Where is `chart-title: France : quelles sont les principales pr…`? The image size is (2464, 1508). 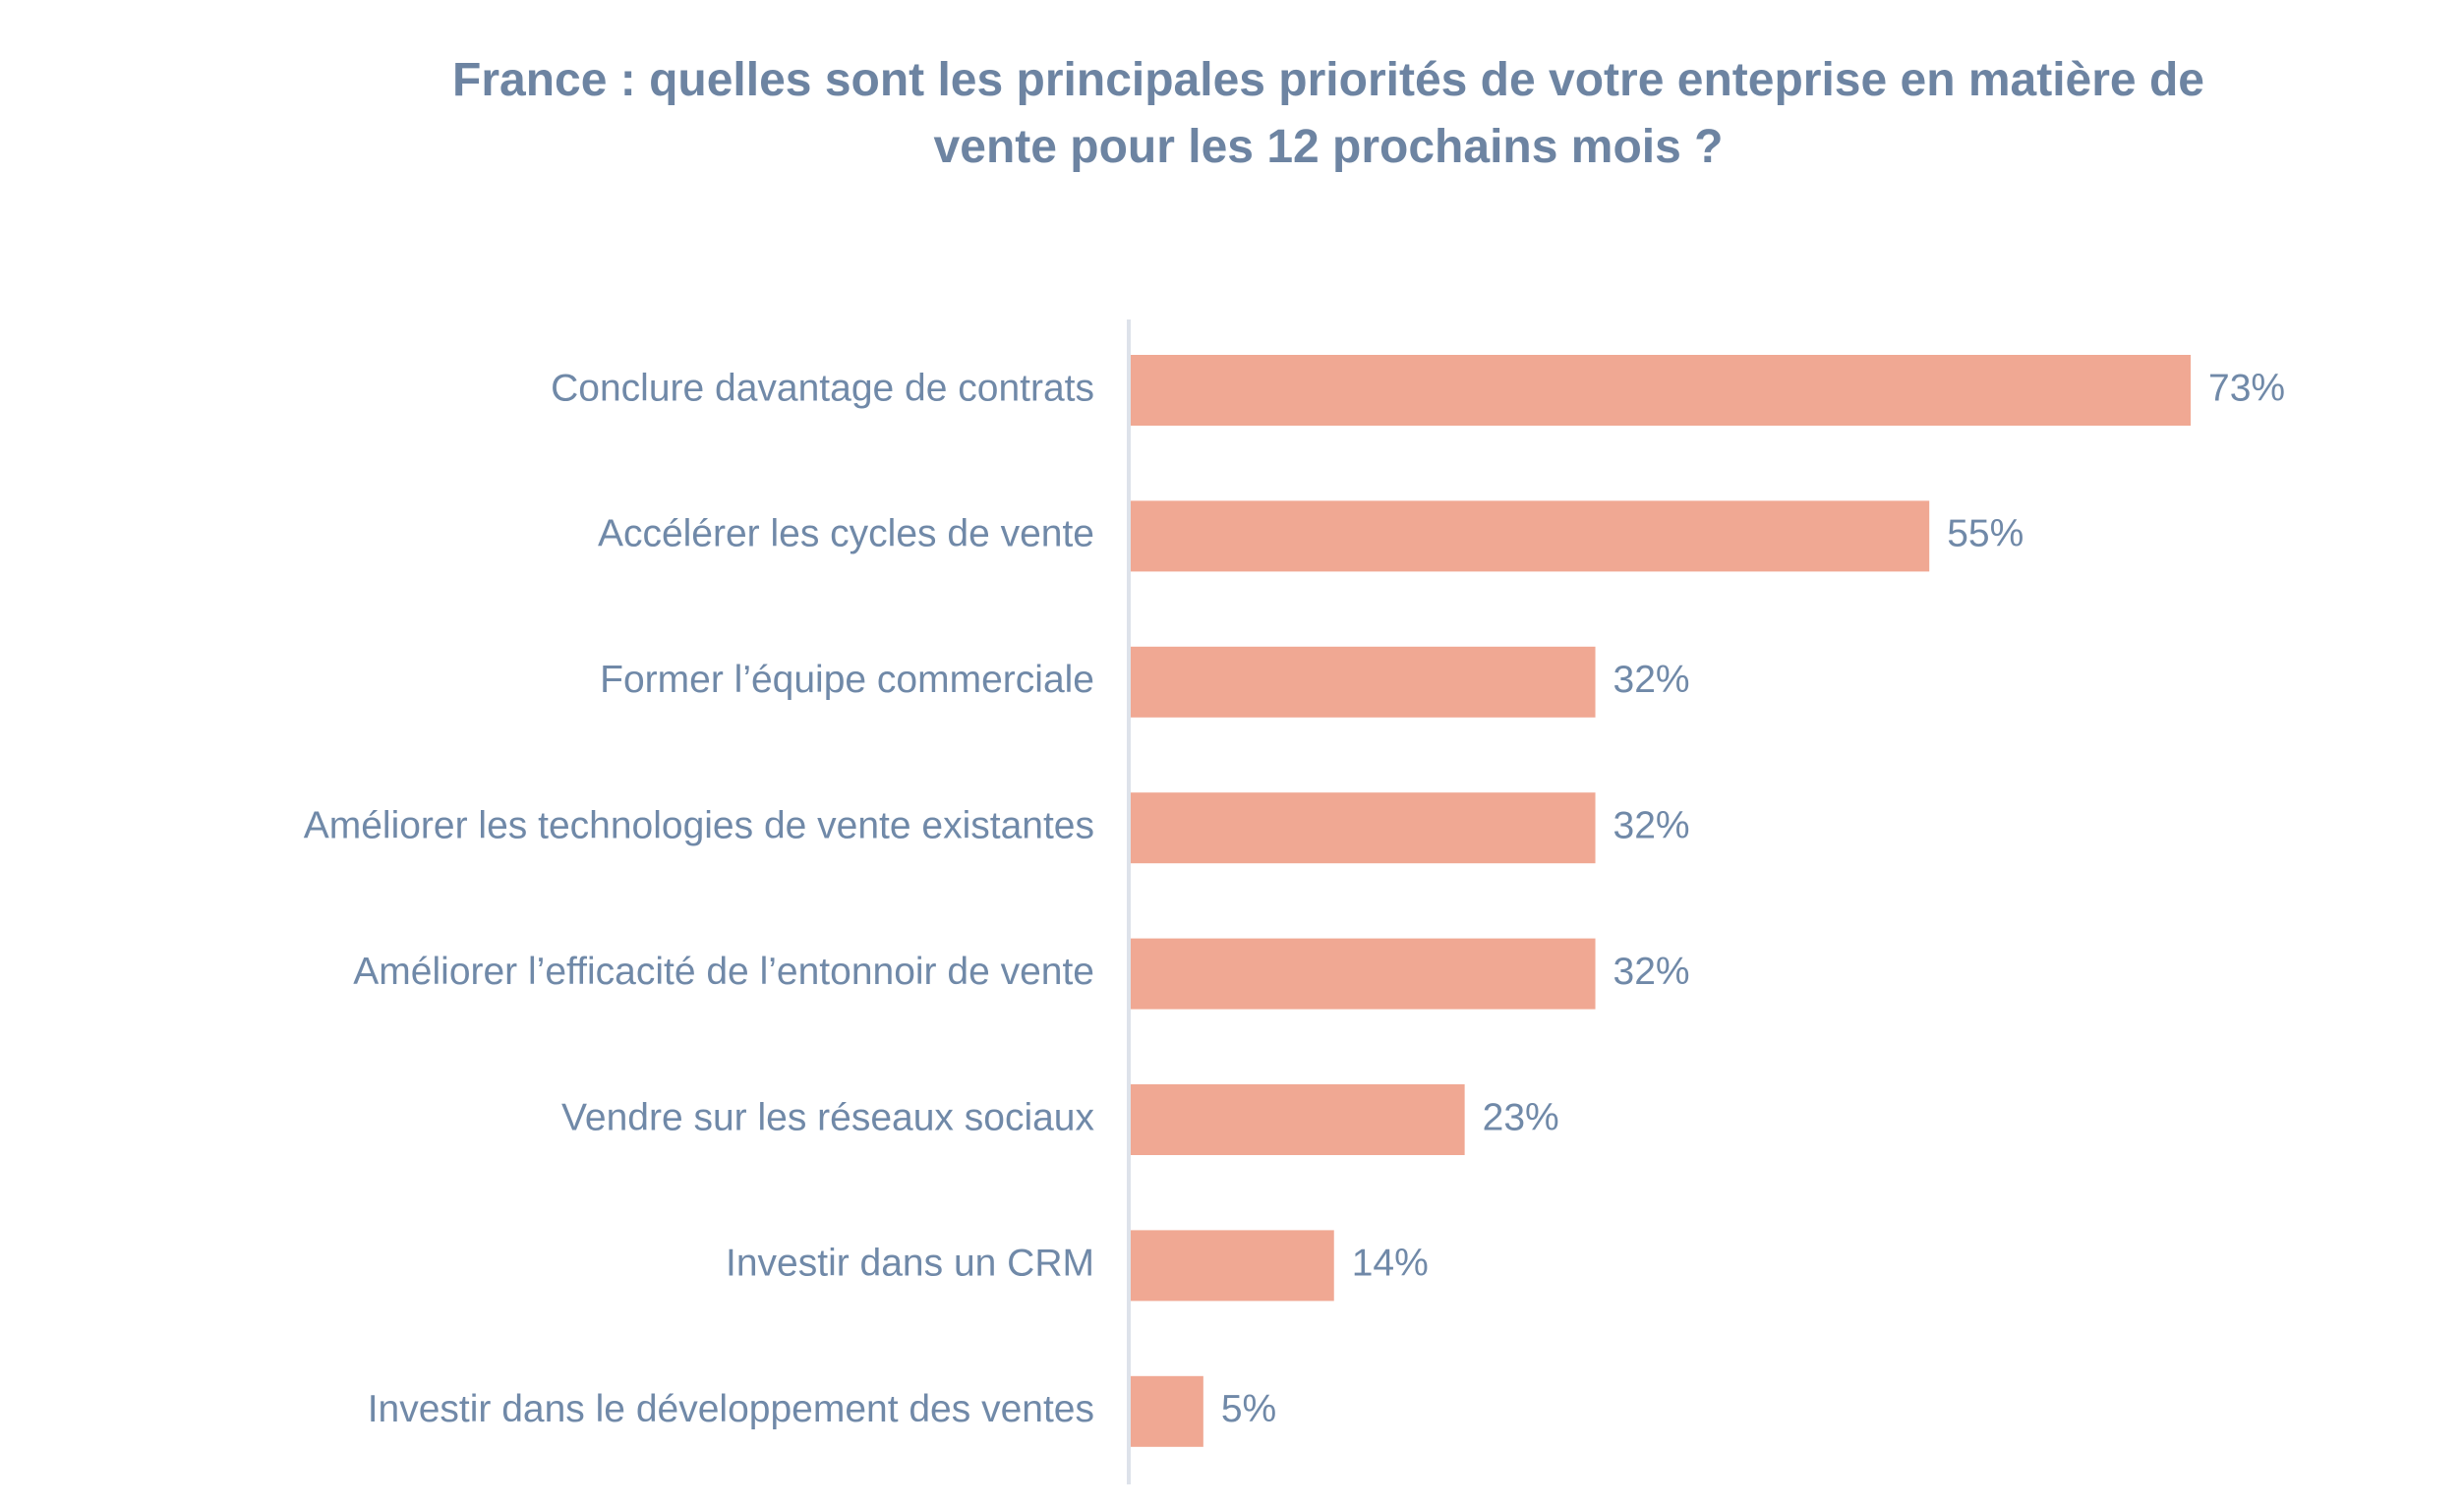 chart-title: France : quelles sont les principales pr… is located at coordinates (1328, 113).